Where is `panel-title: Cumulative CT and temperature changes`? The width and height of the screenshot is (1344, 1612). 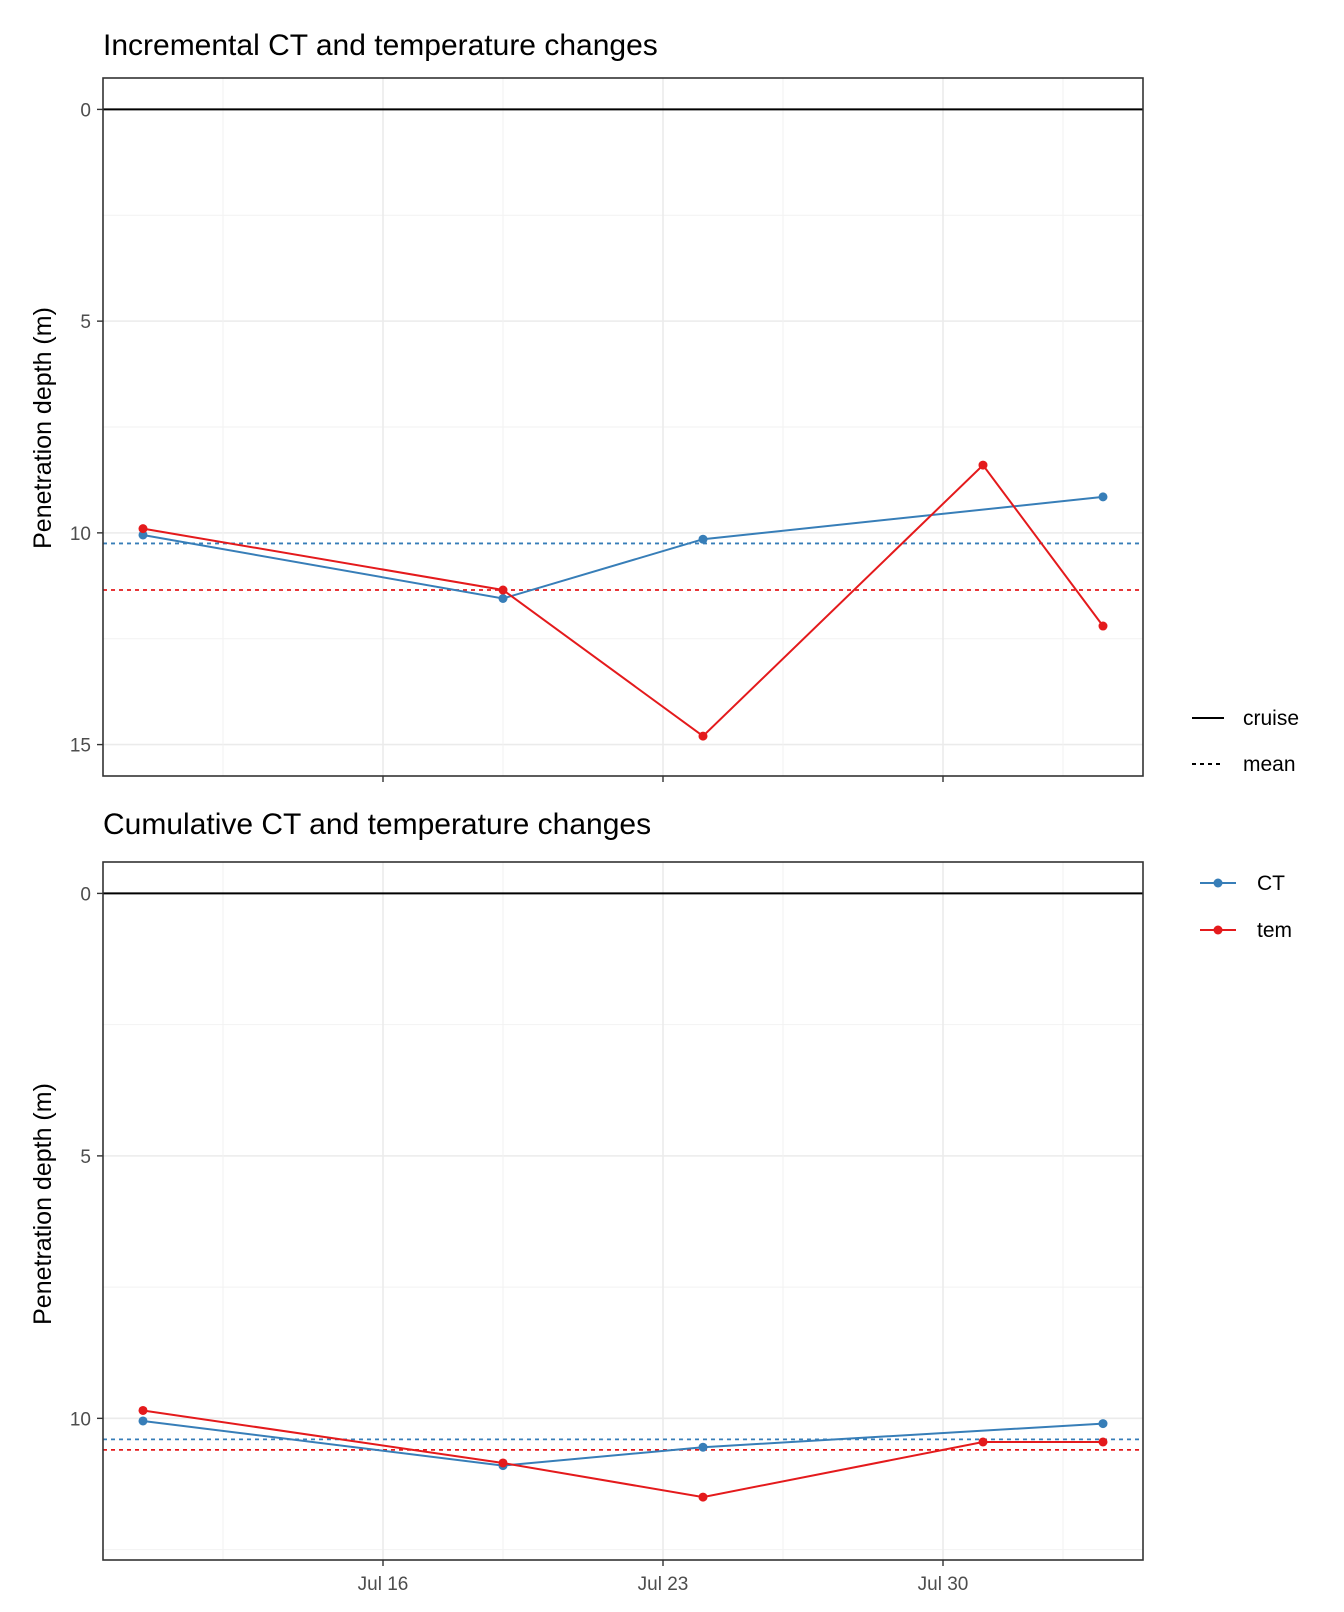 panel-title: Cumulative CT and temperature changes is located at coordinates (377, 824).